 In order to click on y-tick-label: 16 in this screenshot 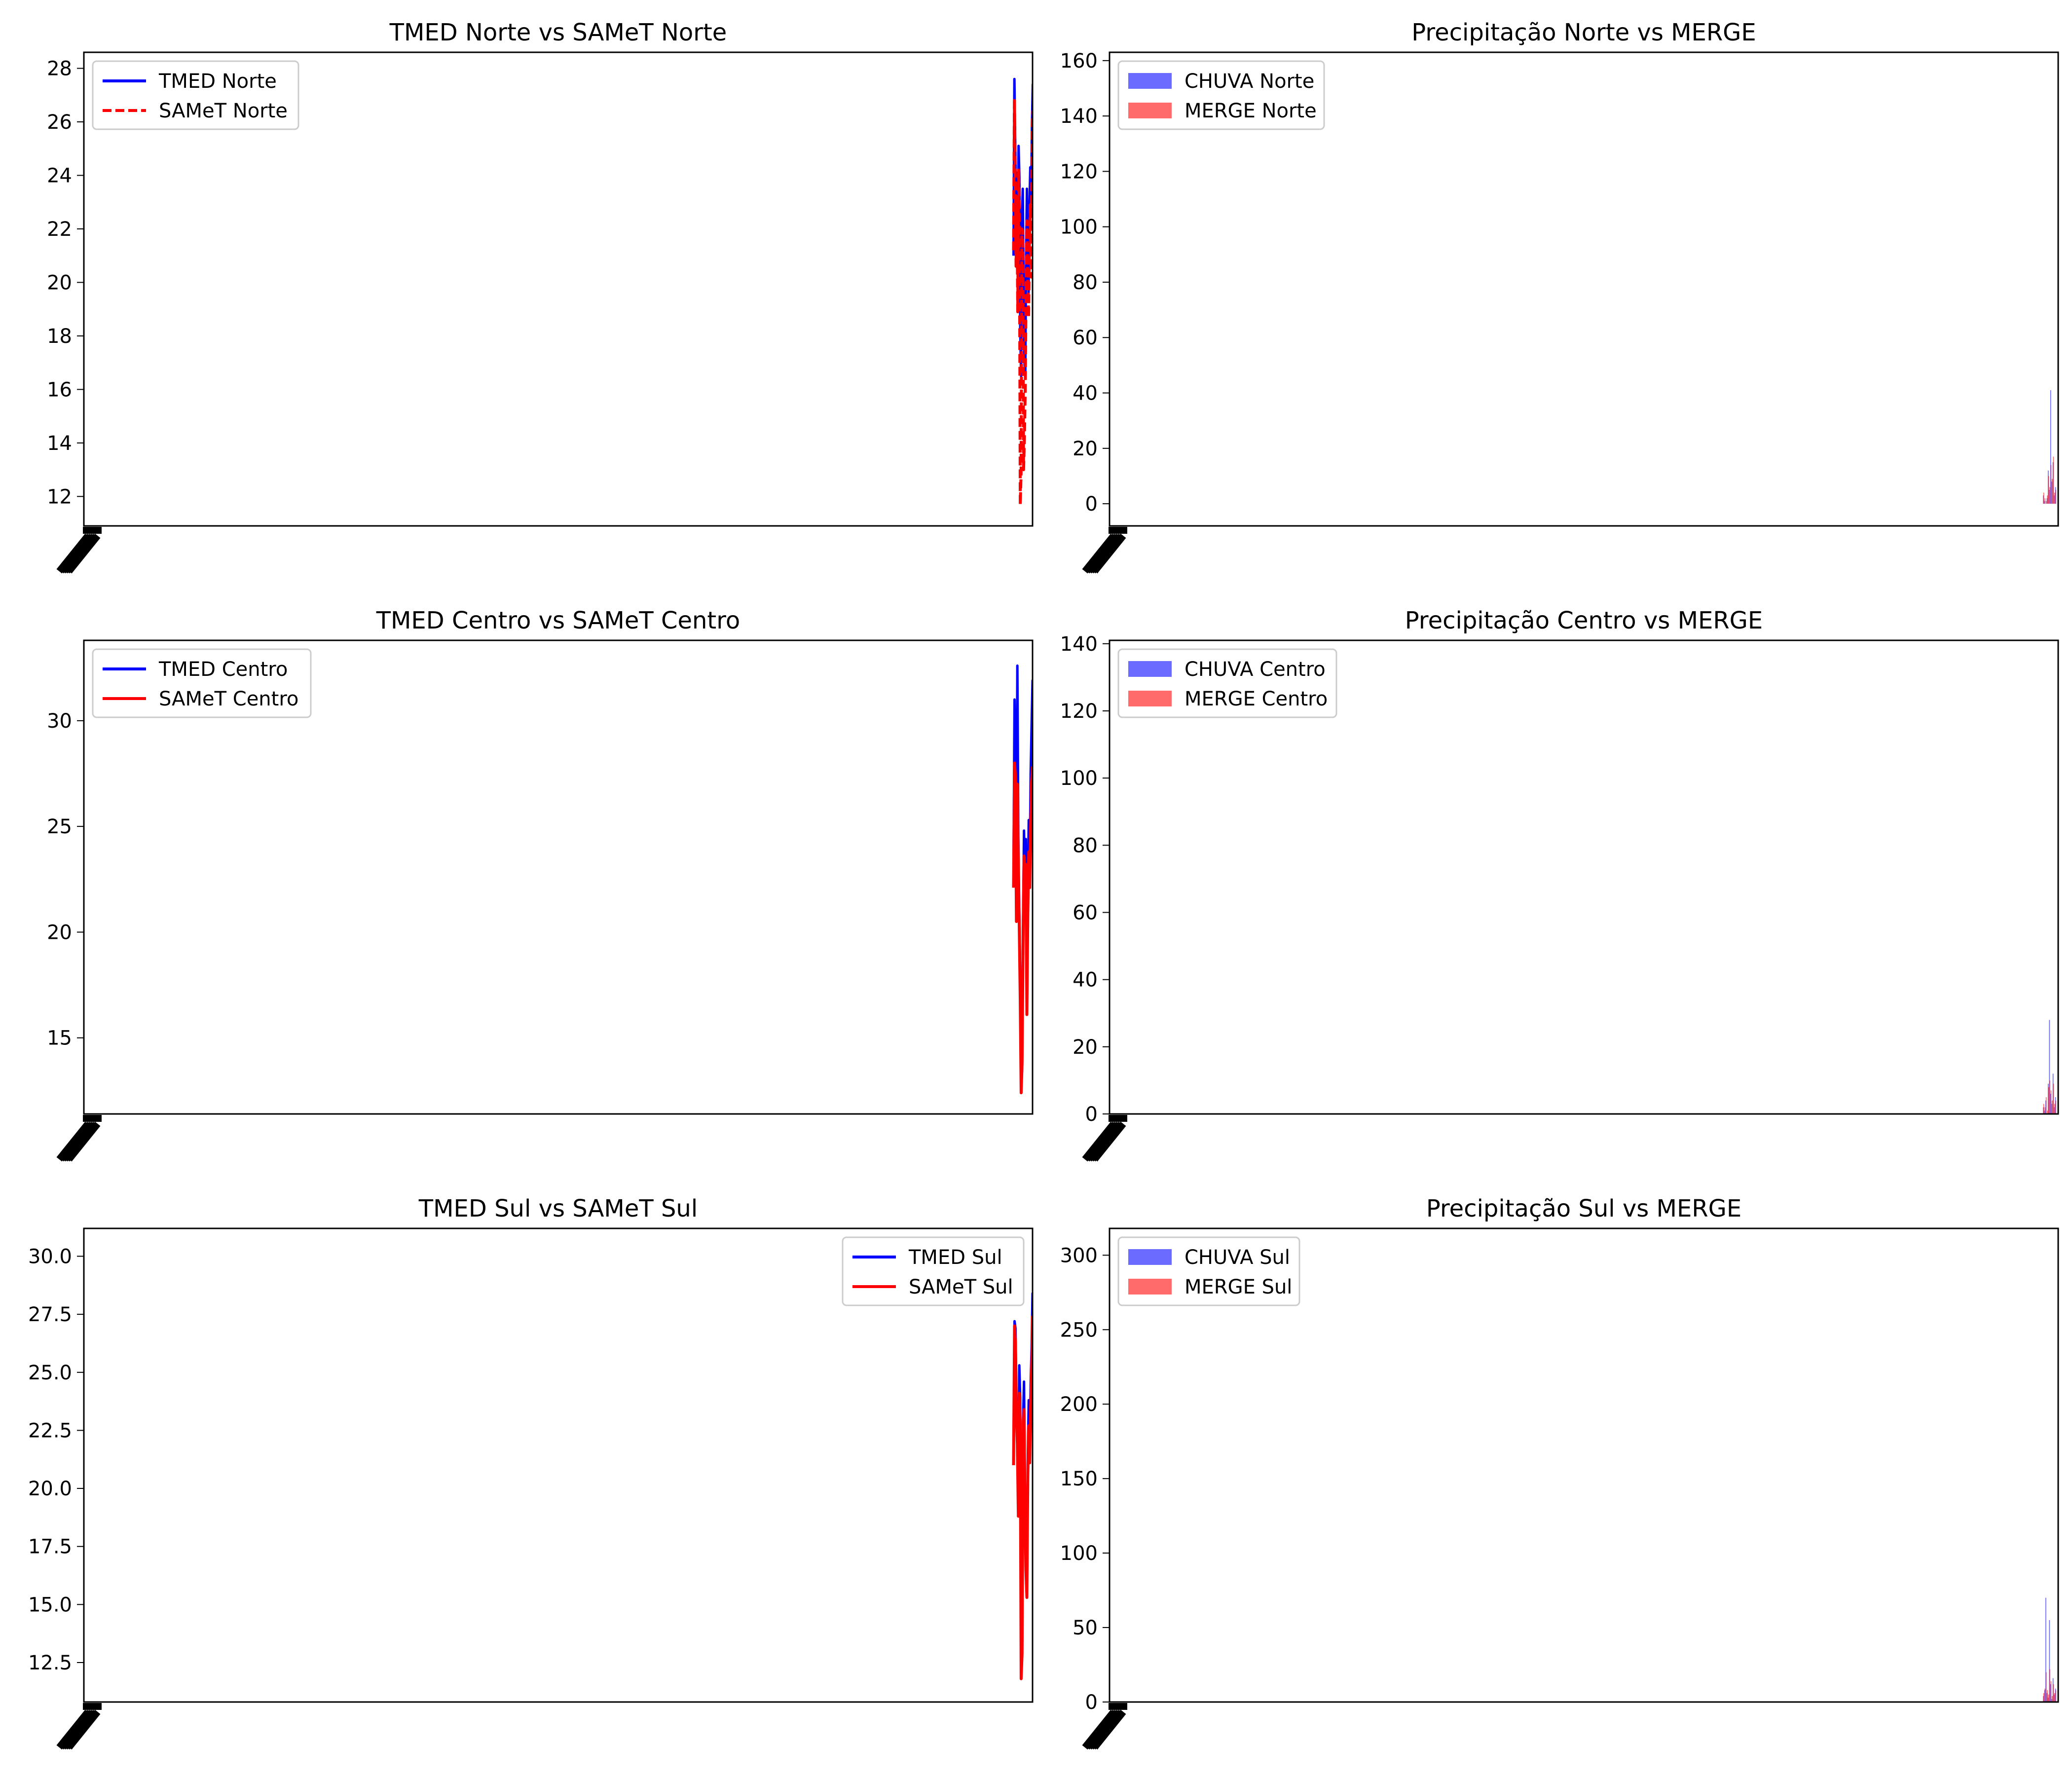, I will do `click(60, 390)`.